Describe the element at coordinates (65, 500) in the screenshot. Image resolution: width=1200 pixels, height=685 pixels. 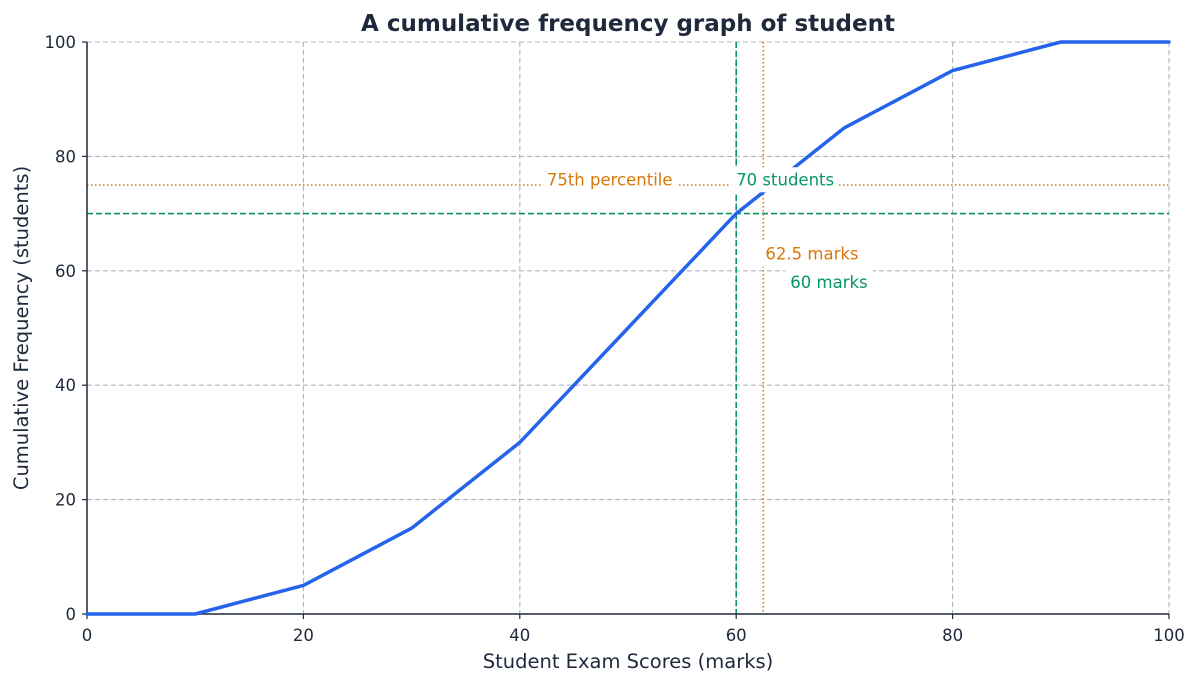
I see `y-tick-label: 20` at that location.